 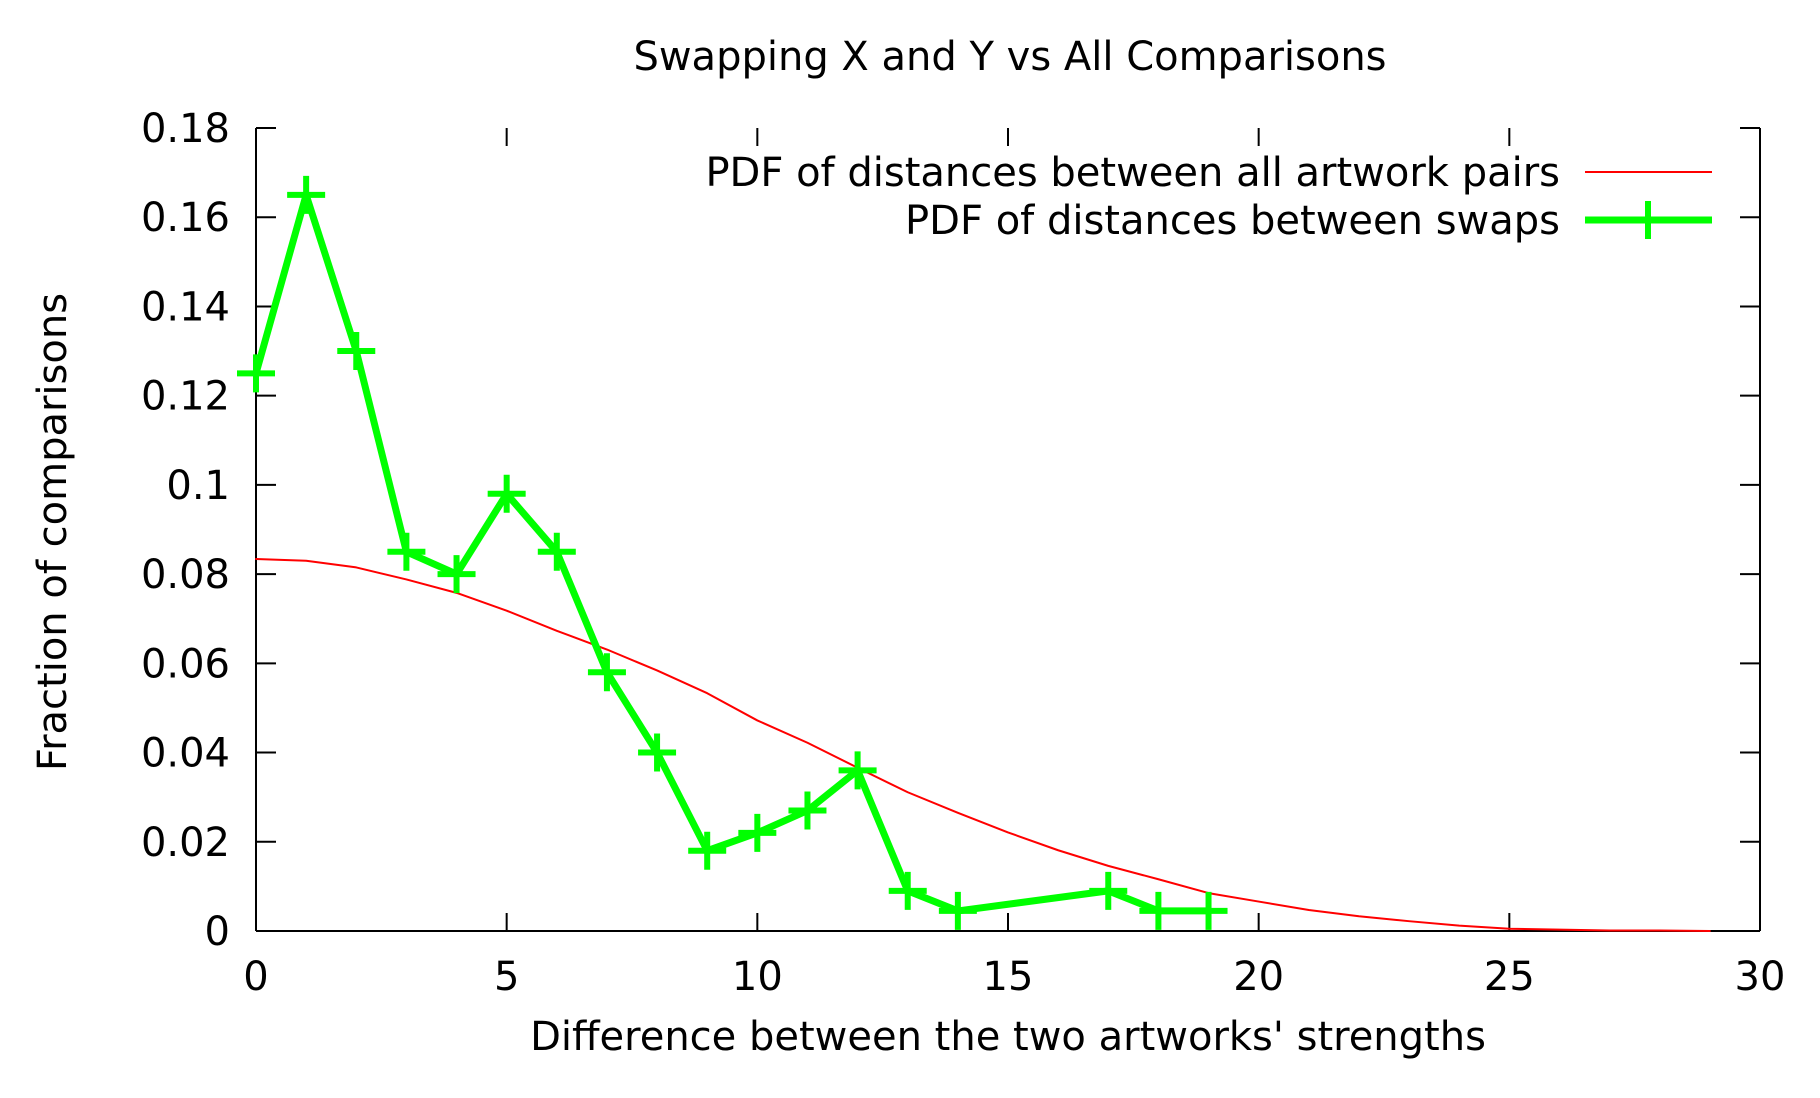 I want to click on y-tick-label: 0.14, so click(x=185, y=307).